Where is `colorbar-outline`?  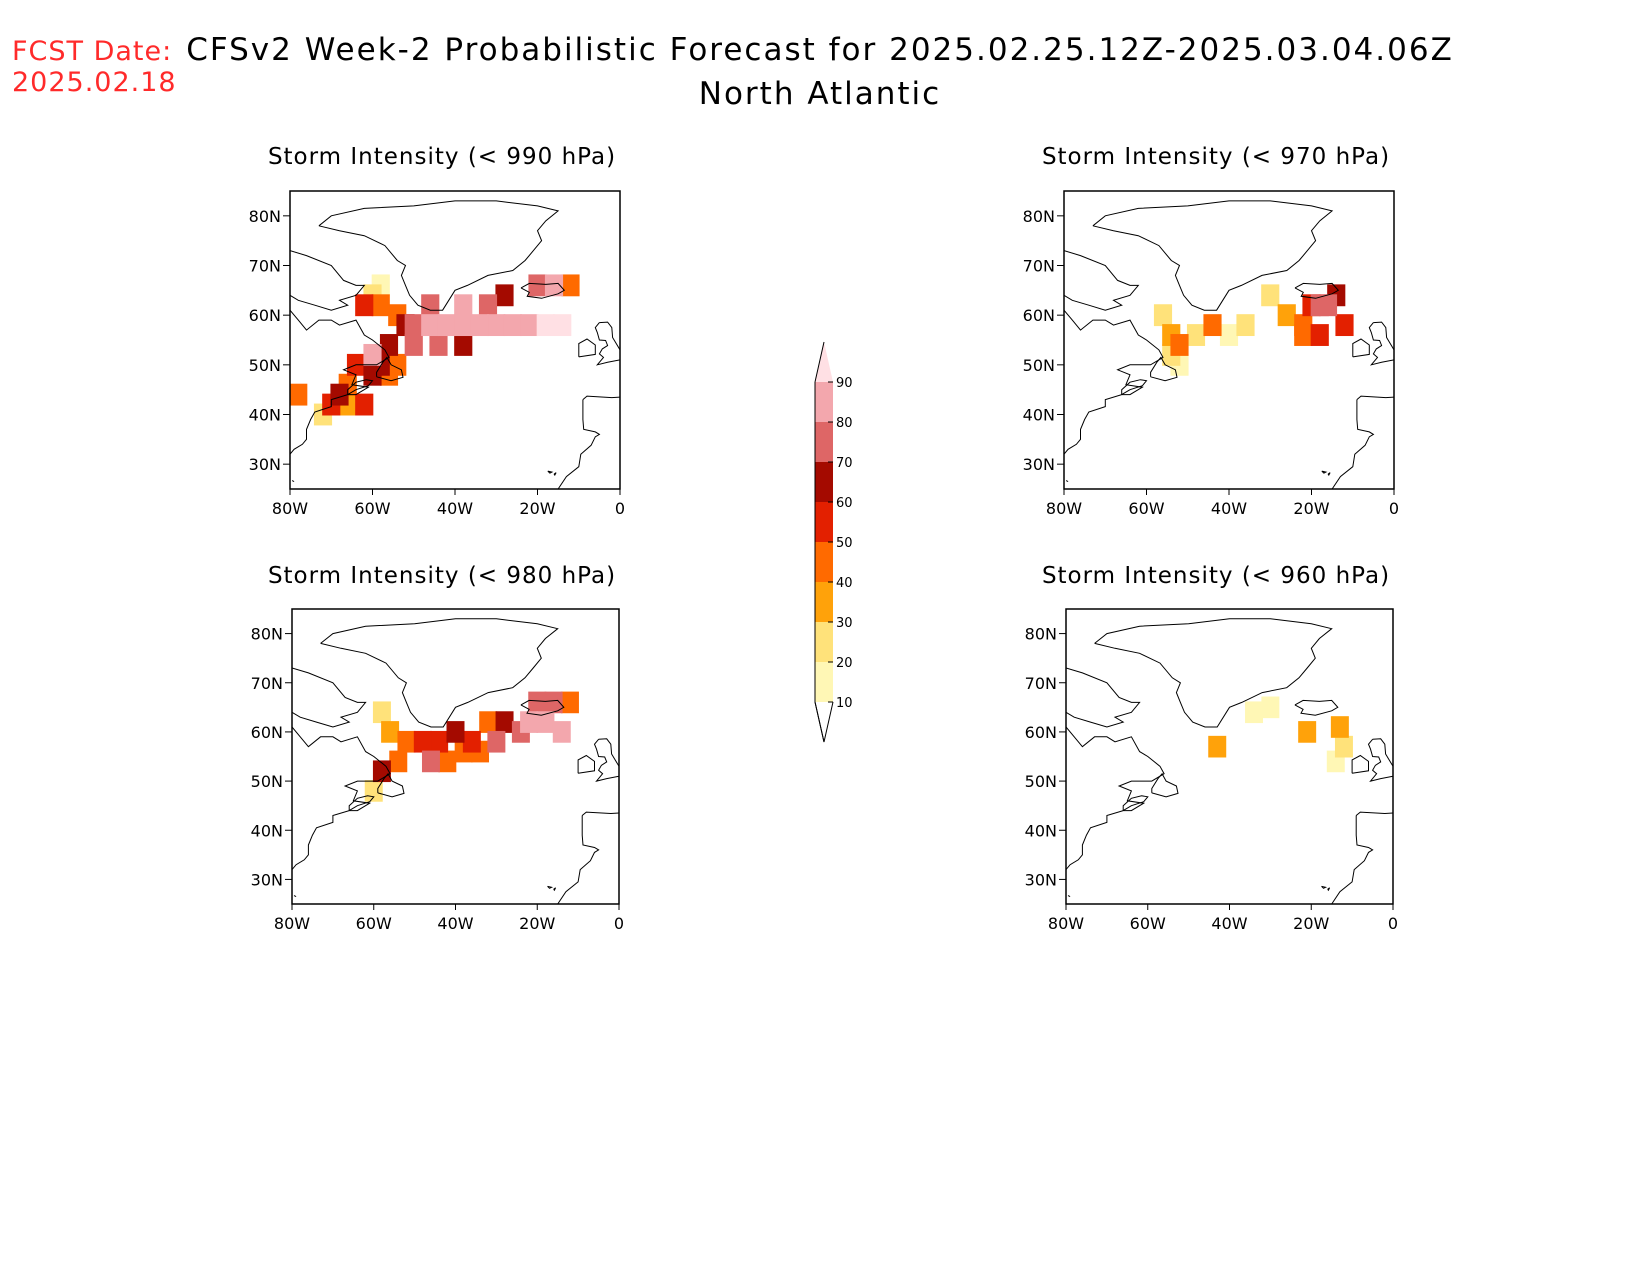 colorbar-outline is located at coordinates (819, 542).